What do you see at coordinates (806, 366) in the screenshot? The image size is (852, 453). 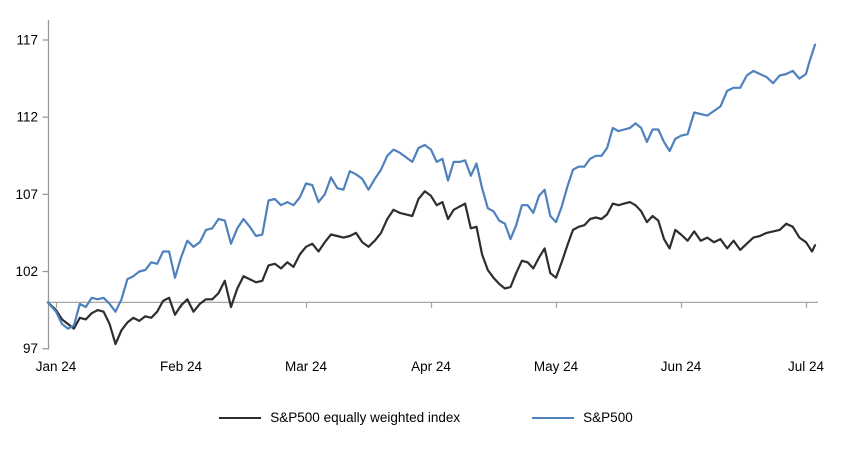 I see `x-tick-label: Jul 24` at bounding box center [806, 366].